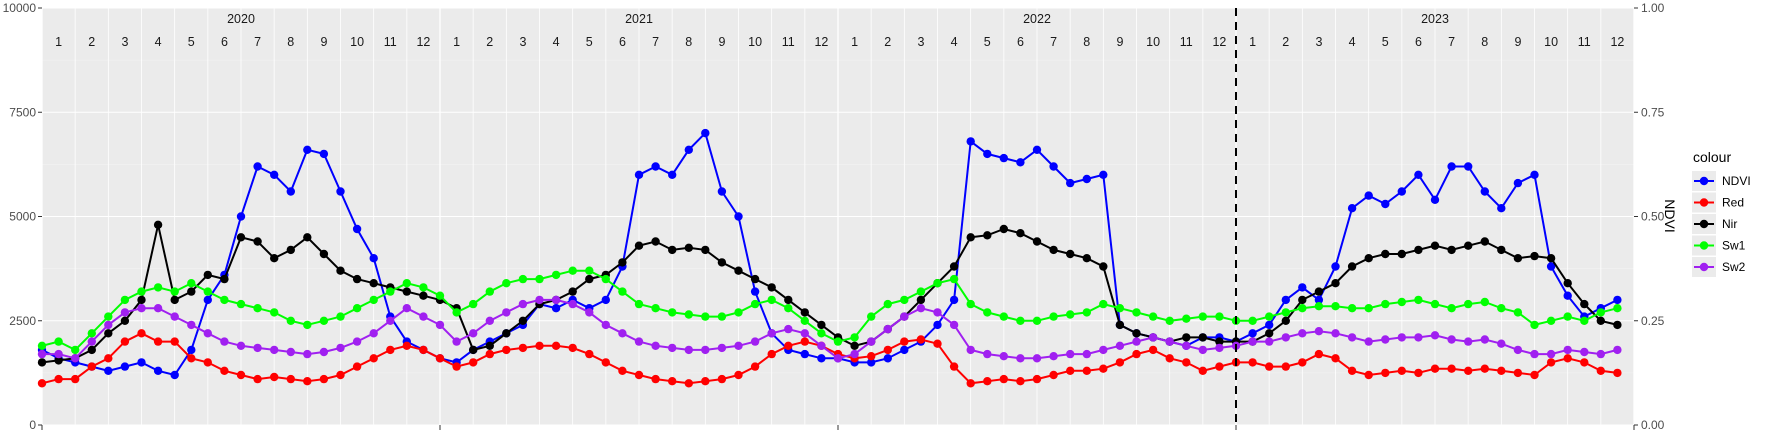 This screenshot has height=442, width=1773. I want to click on month-label: 2, so click(887, 42).